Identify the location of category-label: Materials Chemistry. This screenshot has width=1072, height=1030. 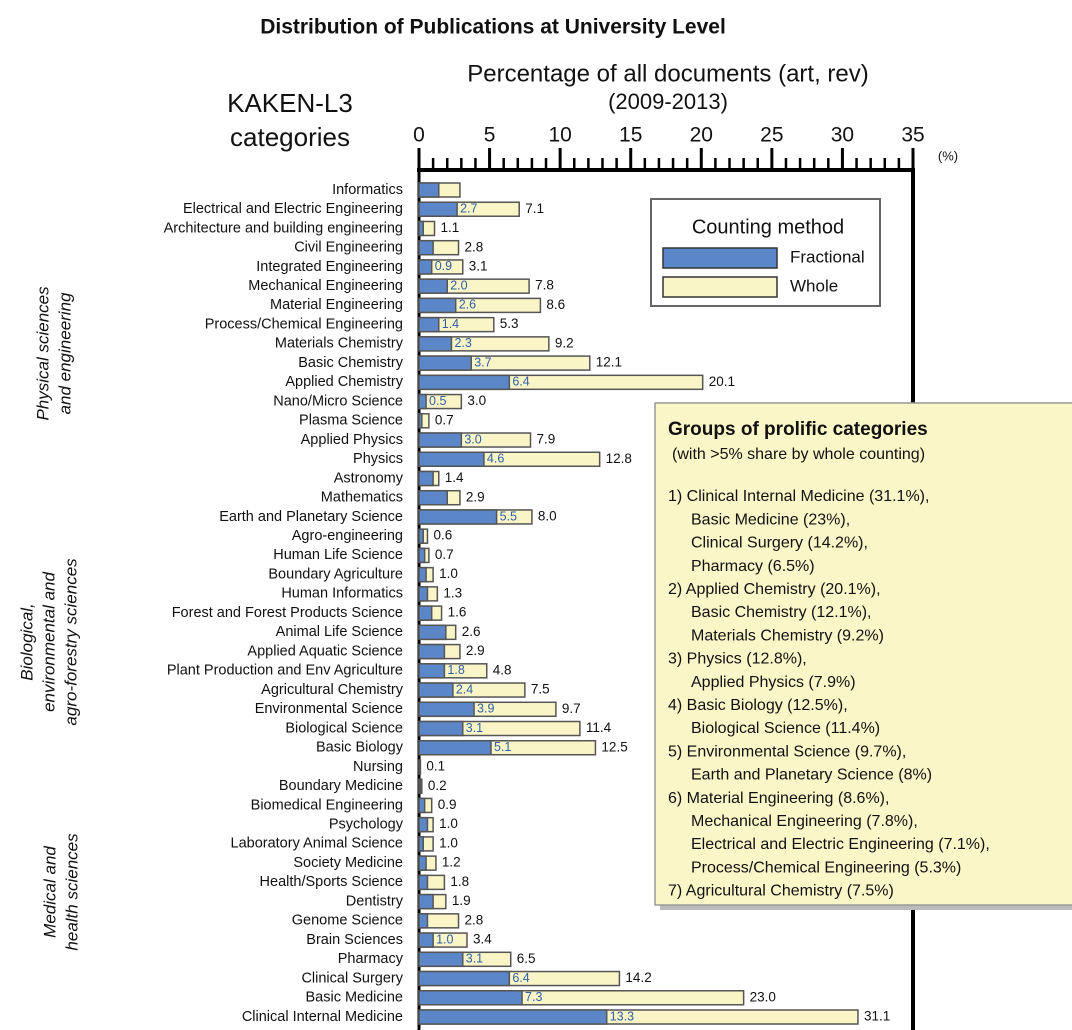
(339, 344).